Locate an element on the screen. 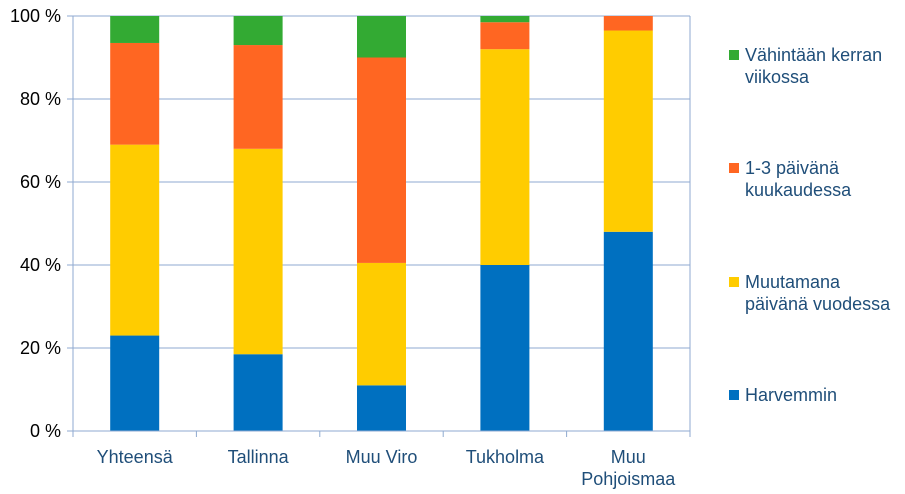  y-tick-label: 80 % is located at coordinates (40, 99).